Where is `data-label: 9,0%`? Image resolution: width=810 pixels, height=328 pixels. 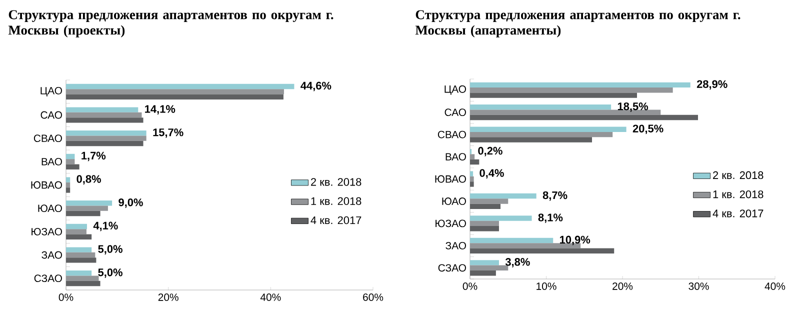
data-label: 9,0% is located at coordinates (130, 203).